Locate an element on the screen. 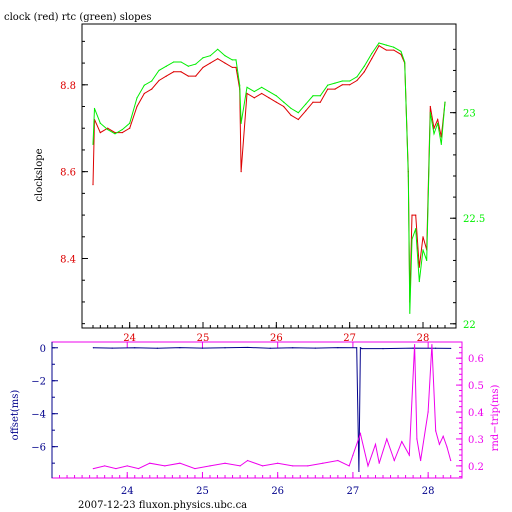 The height and width of the screenshot is (512, 512). chart-title: clock (red) rtc (green) slopes is located at coordinates (78, 17).